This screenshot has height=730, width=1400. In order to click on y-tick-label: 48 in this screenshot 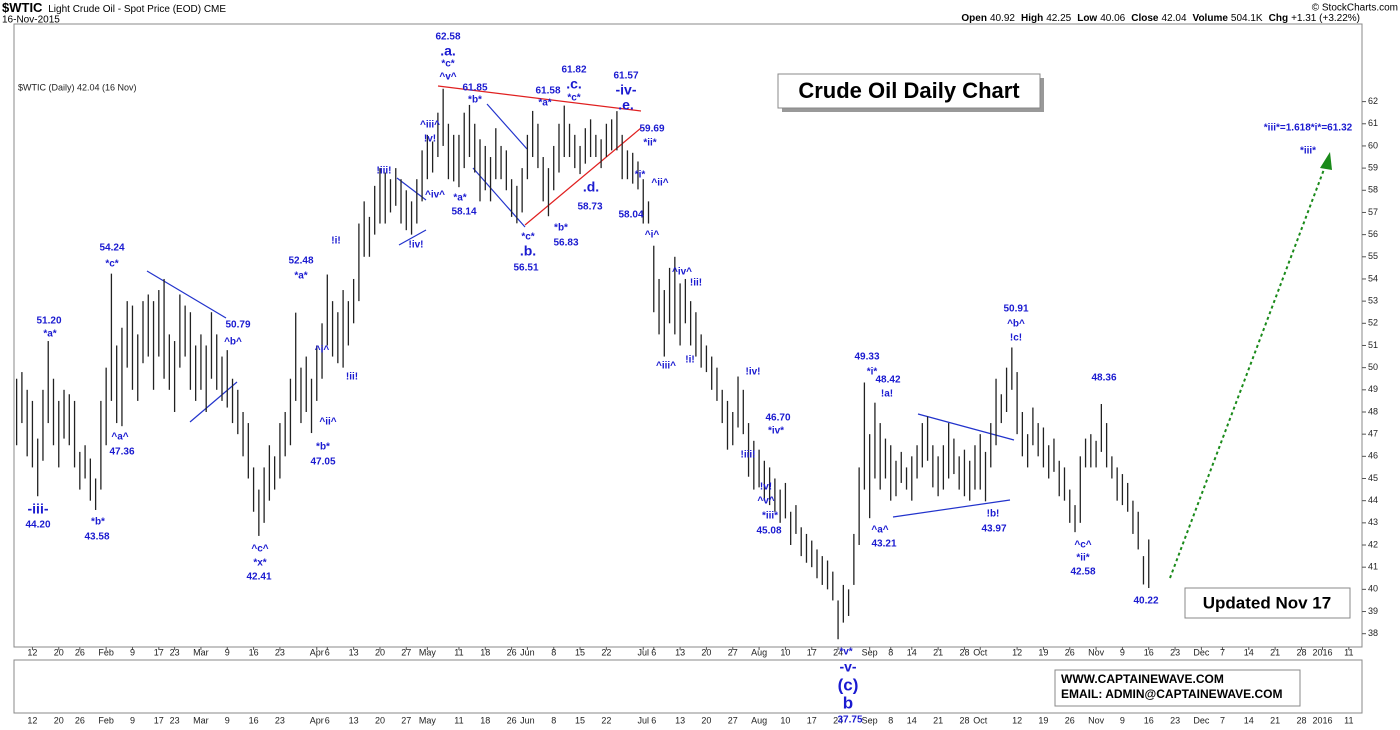, I will do `click(1373, 411)`.